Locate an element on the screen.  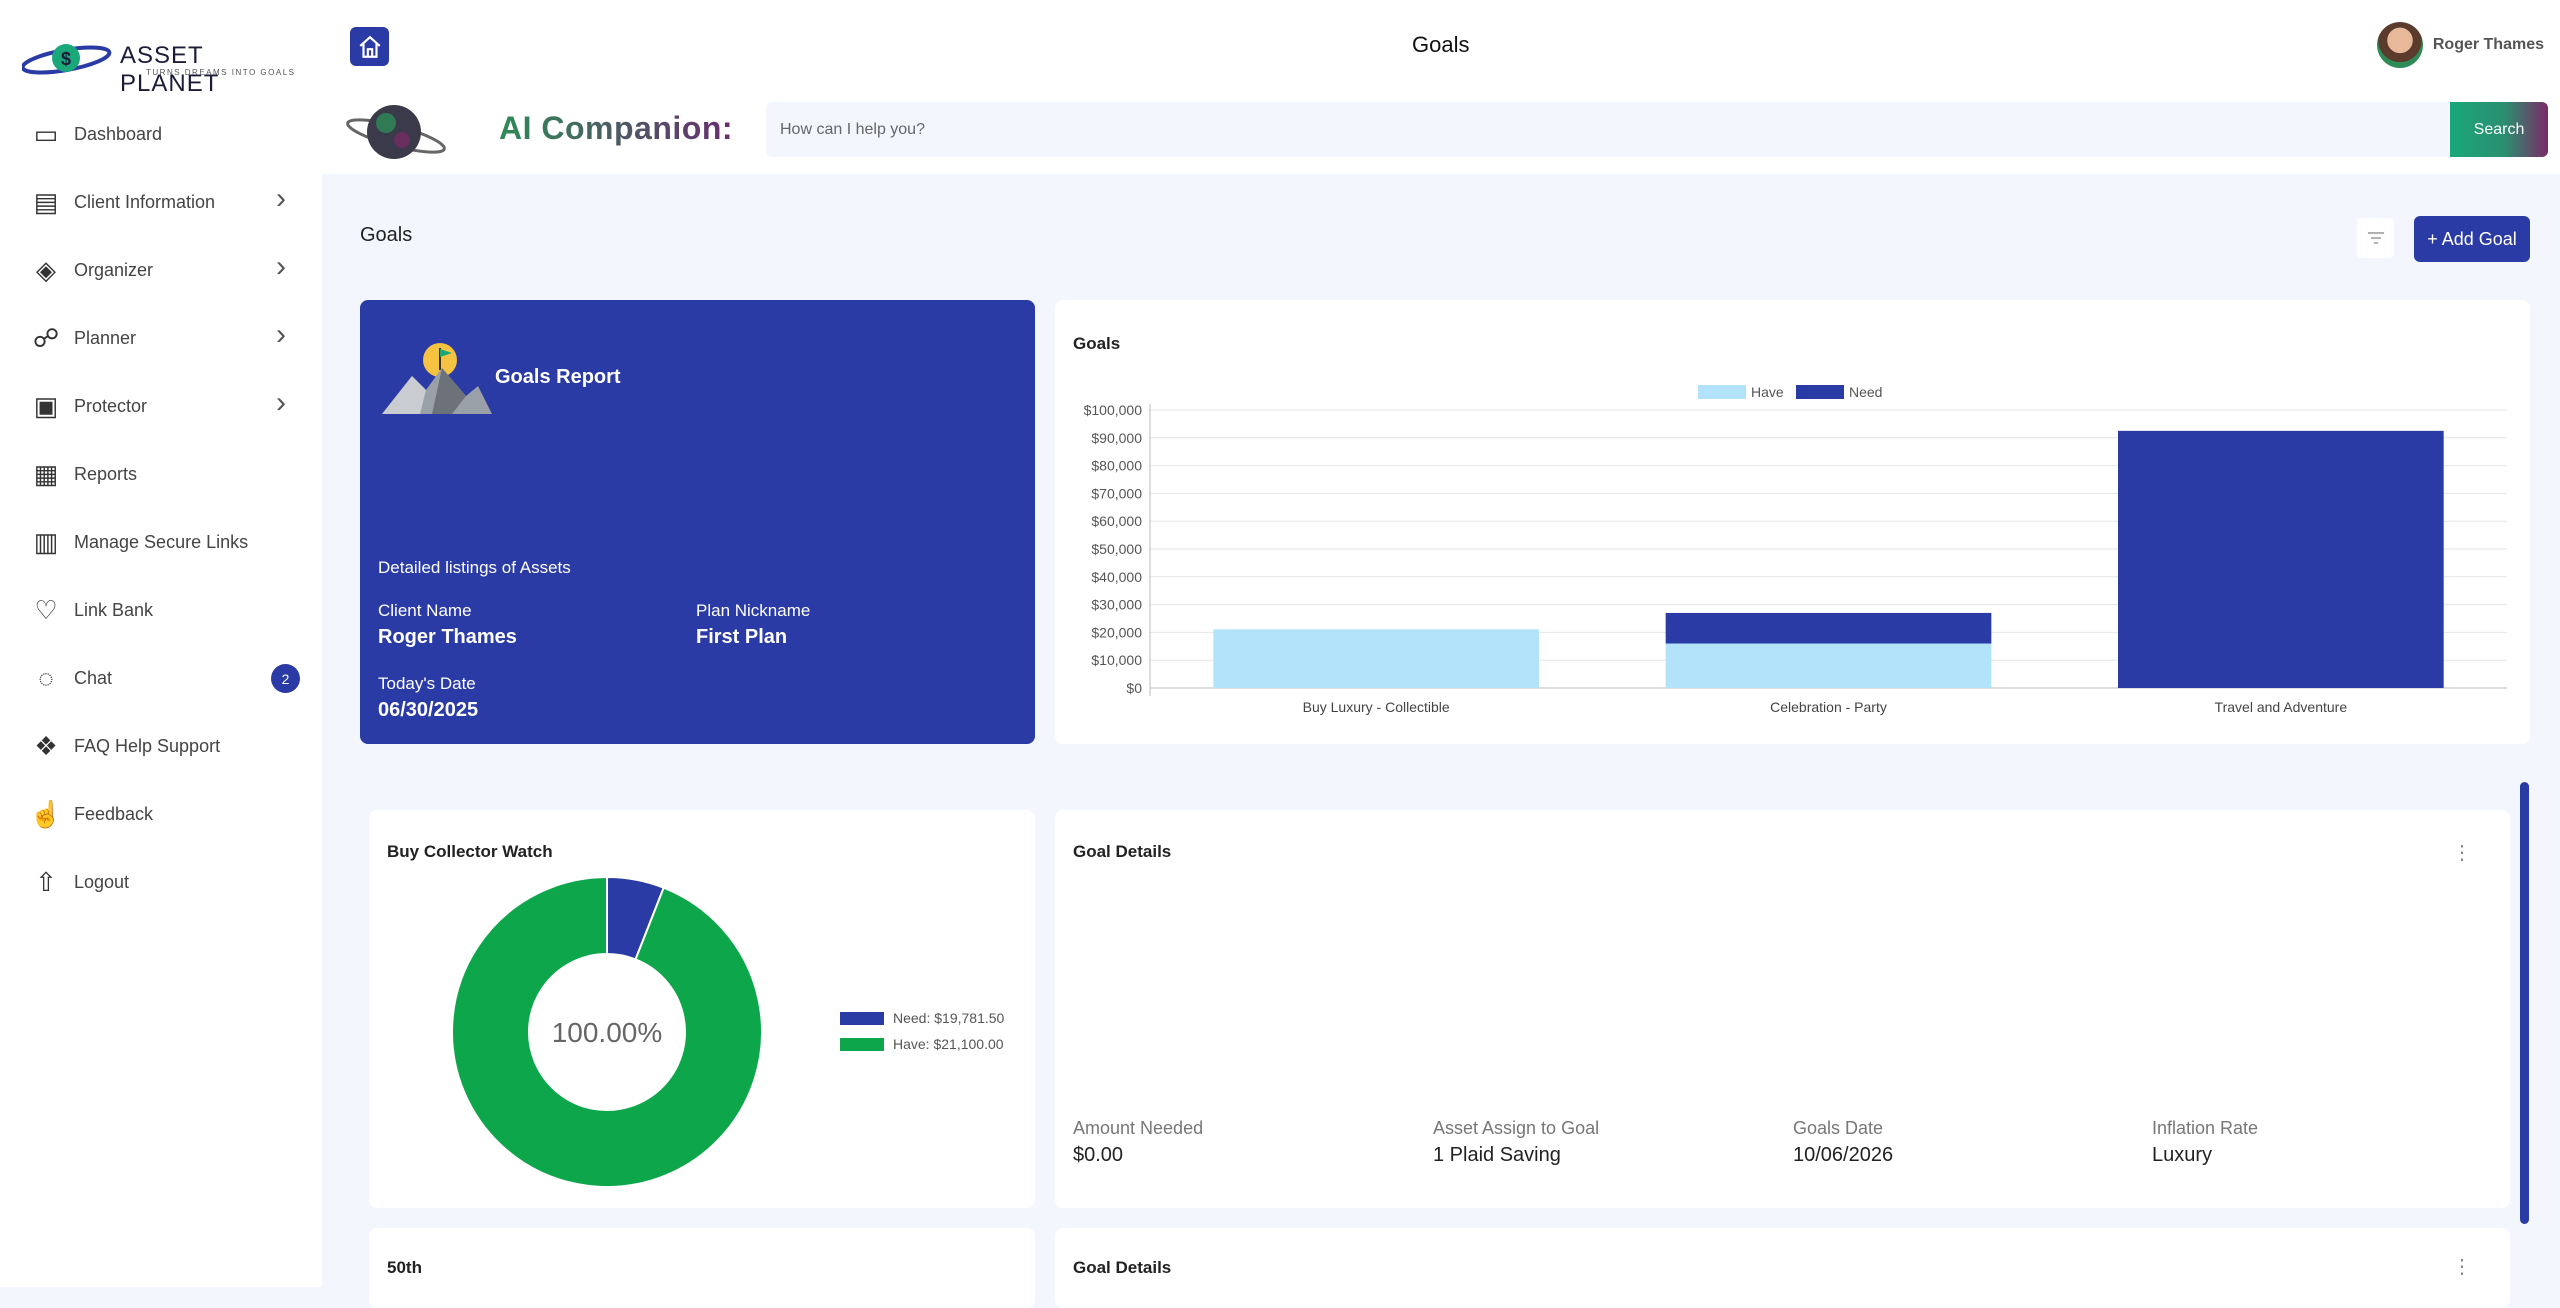
handshake-icon: ♡ is located at coordinates (46, 609).